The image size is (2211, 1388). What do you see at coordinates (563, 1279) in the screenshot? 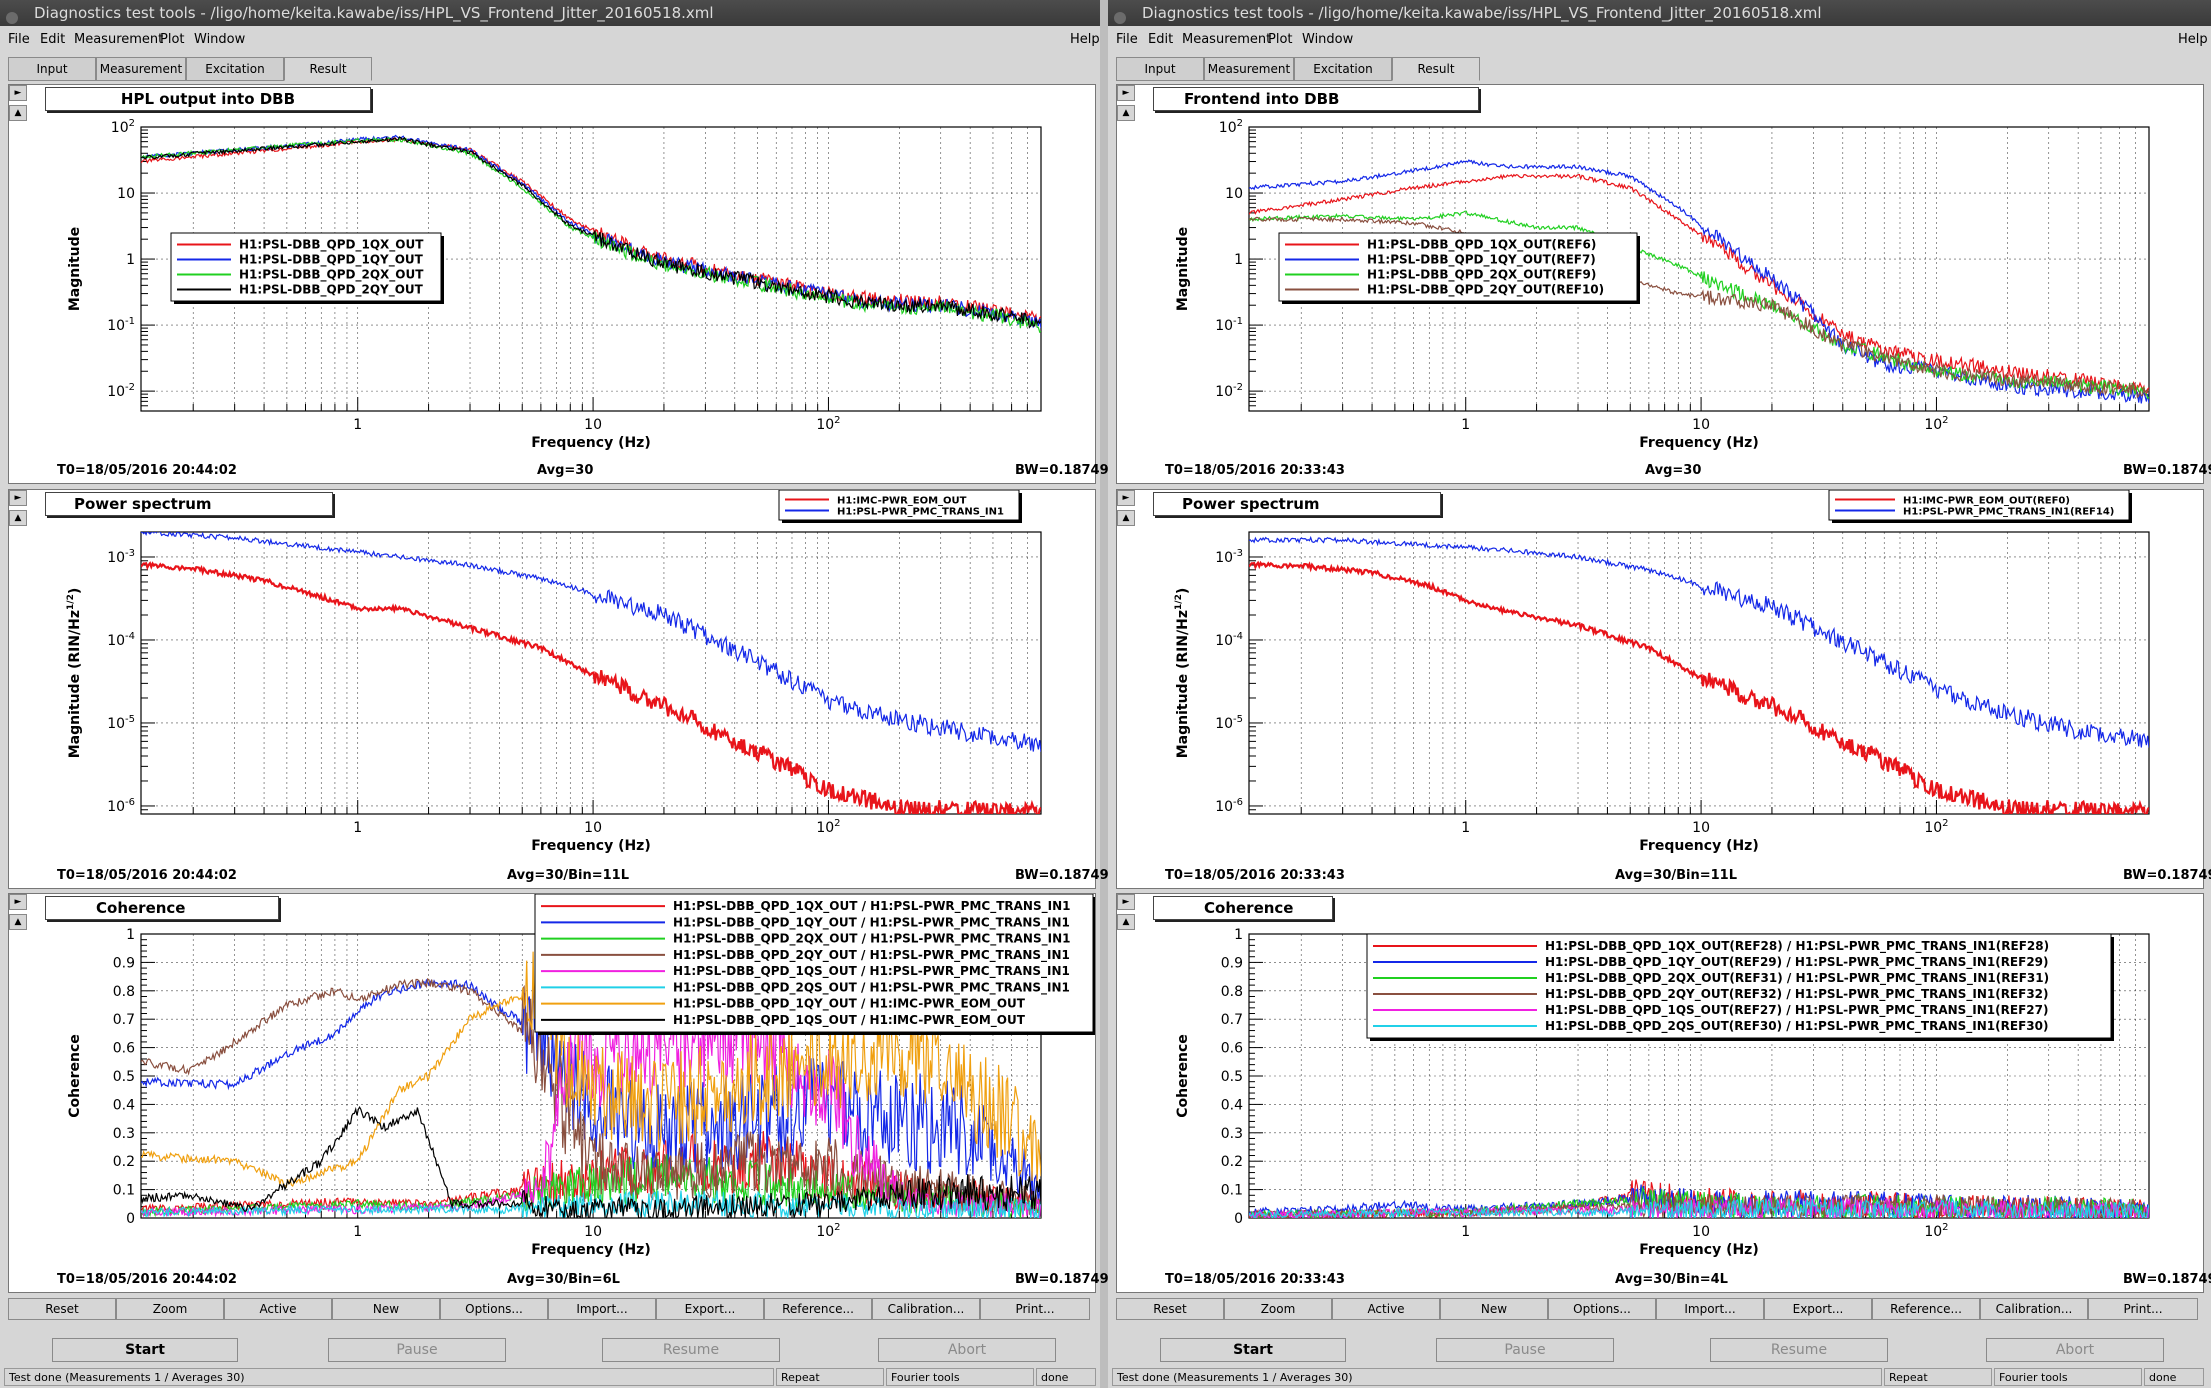
I see `avg-label: Avg=30/Bin=6L` at bounding box center [563, 1279].